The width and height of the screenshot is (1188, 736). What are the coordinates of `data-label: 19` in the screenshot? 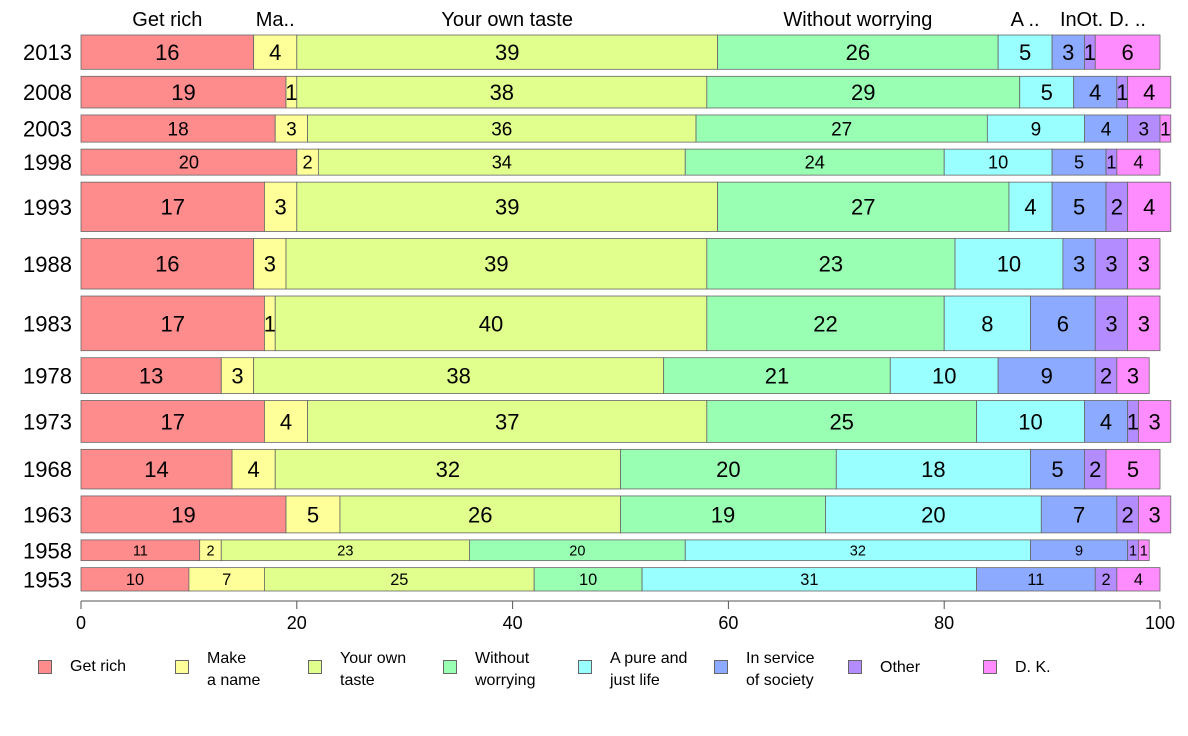 It's located at (183, 514).